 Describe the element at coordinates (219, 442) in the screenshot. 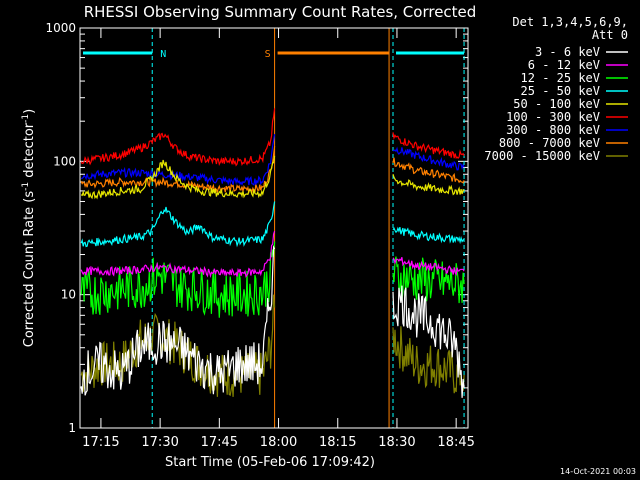

I see `x-tick-label: 17:45` at that location.